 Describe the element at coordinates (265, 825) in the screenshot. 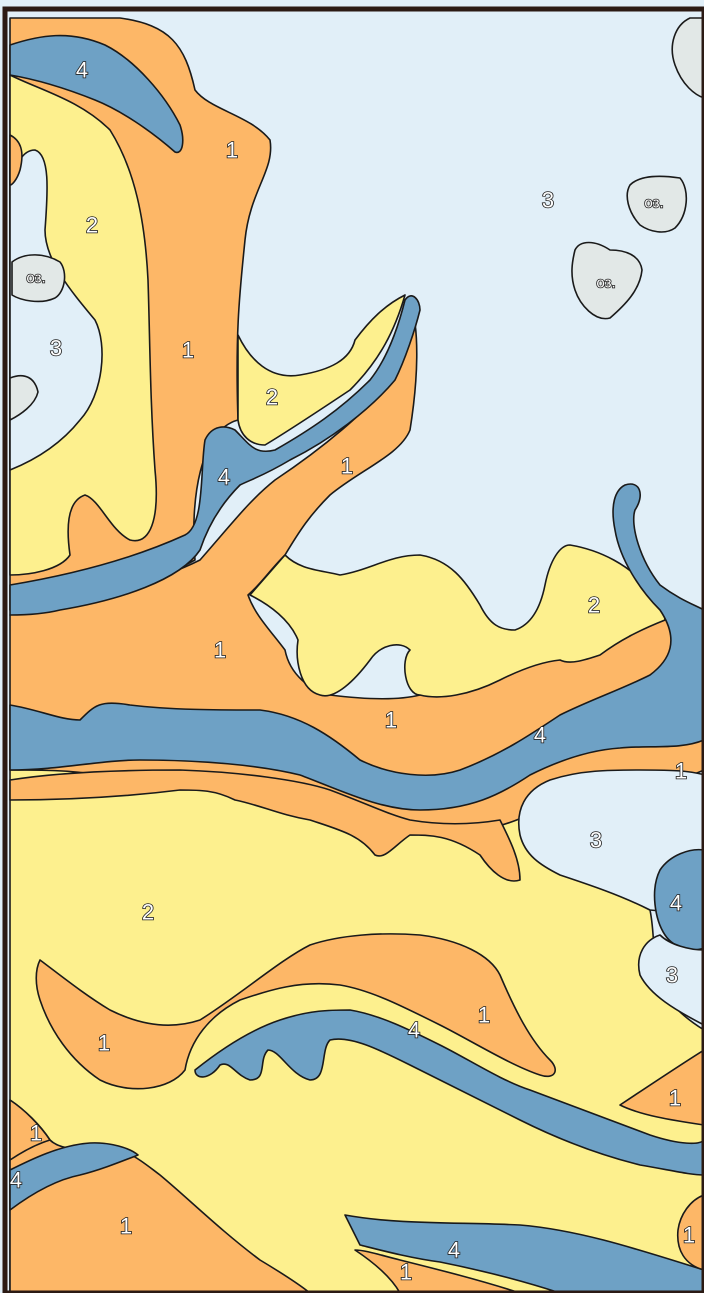

I see `zone-1-under-band` at that location.